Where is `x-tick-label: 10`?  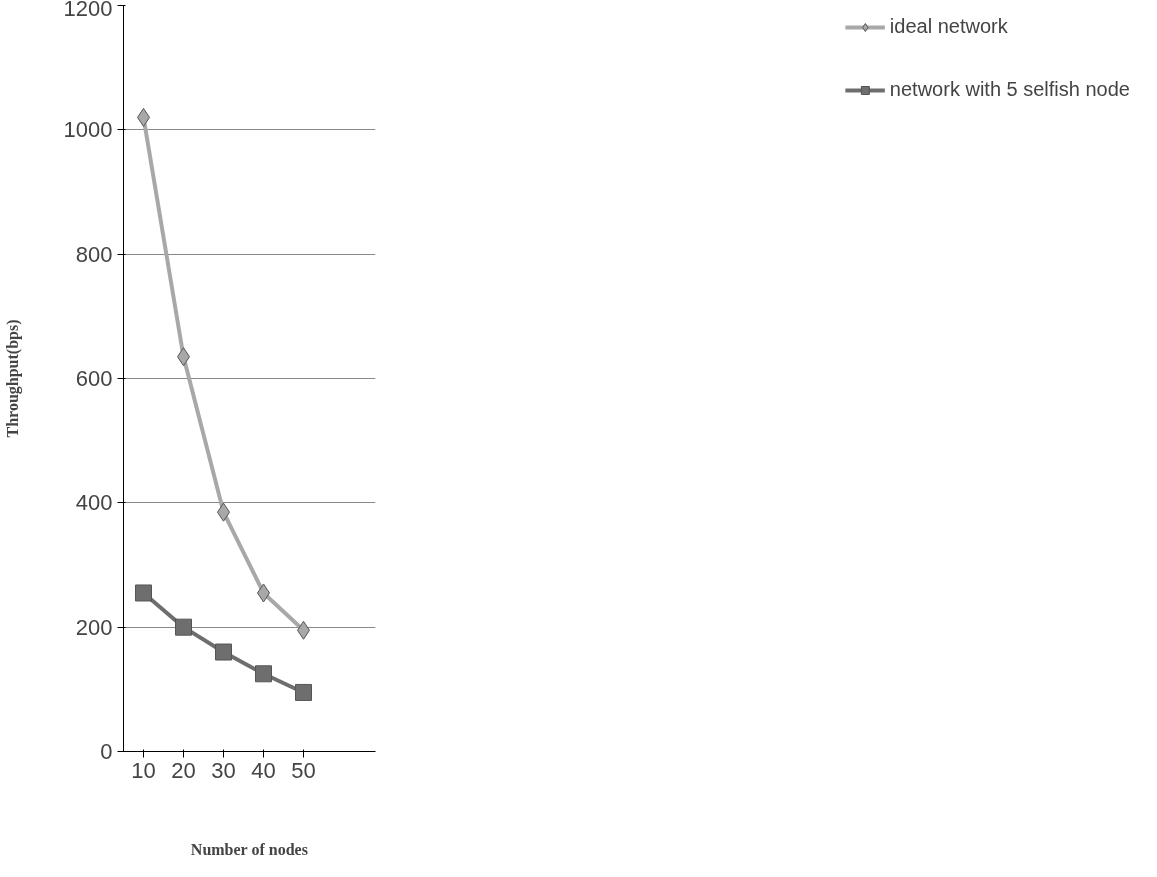 x-tick-label: 10 is located at coordinates (143, 770).